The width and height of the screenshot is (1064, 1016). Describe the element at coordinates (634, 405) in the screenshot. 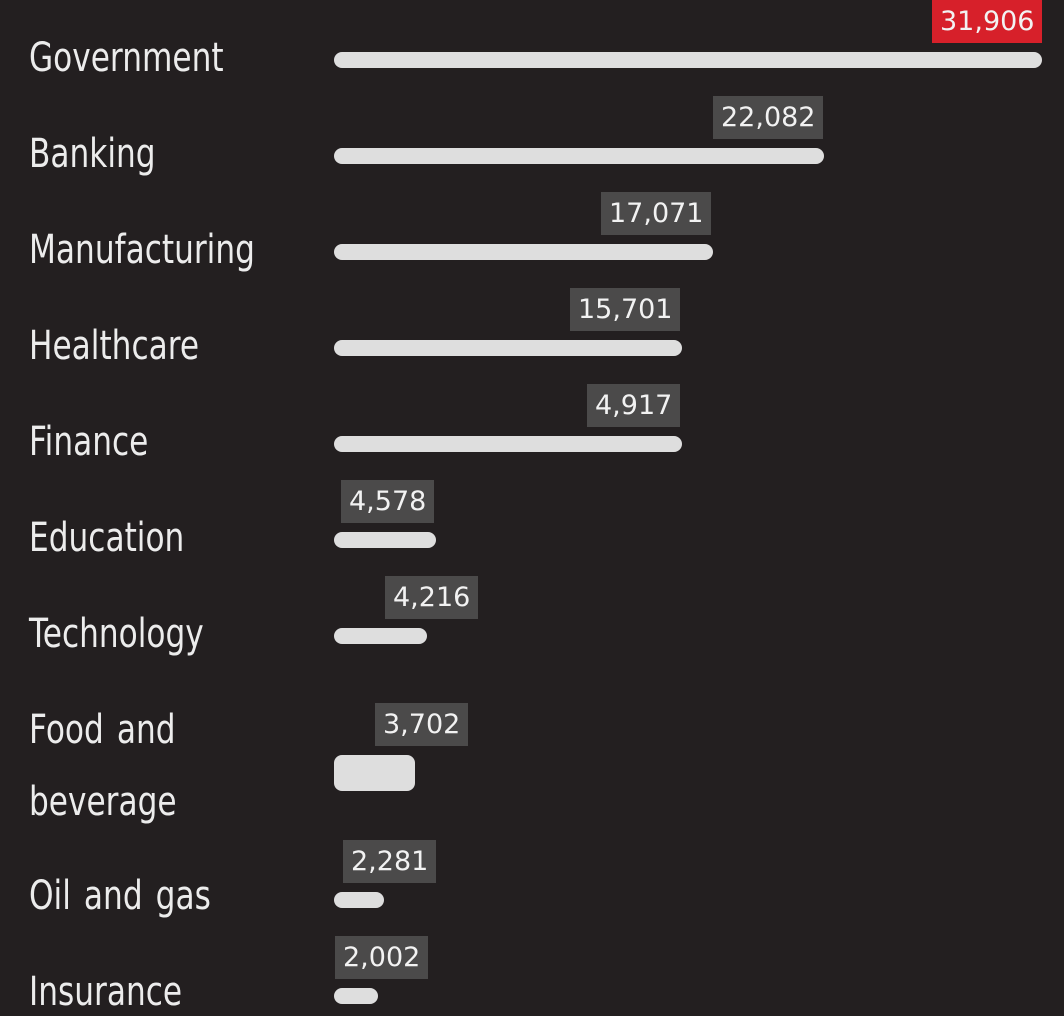

I see `data-label: 4,917` at that location.